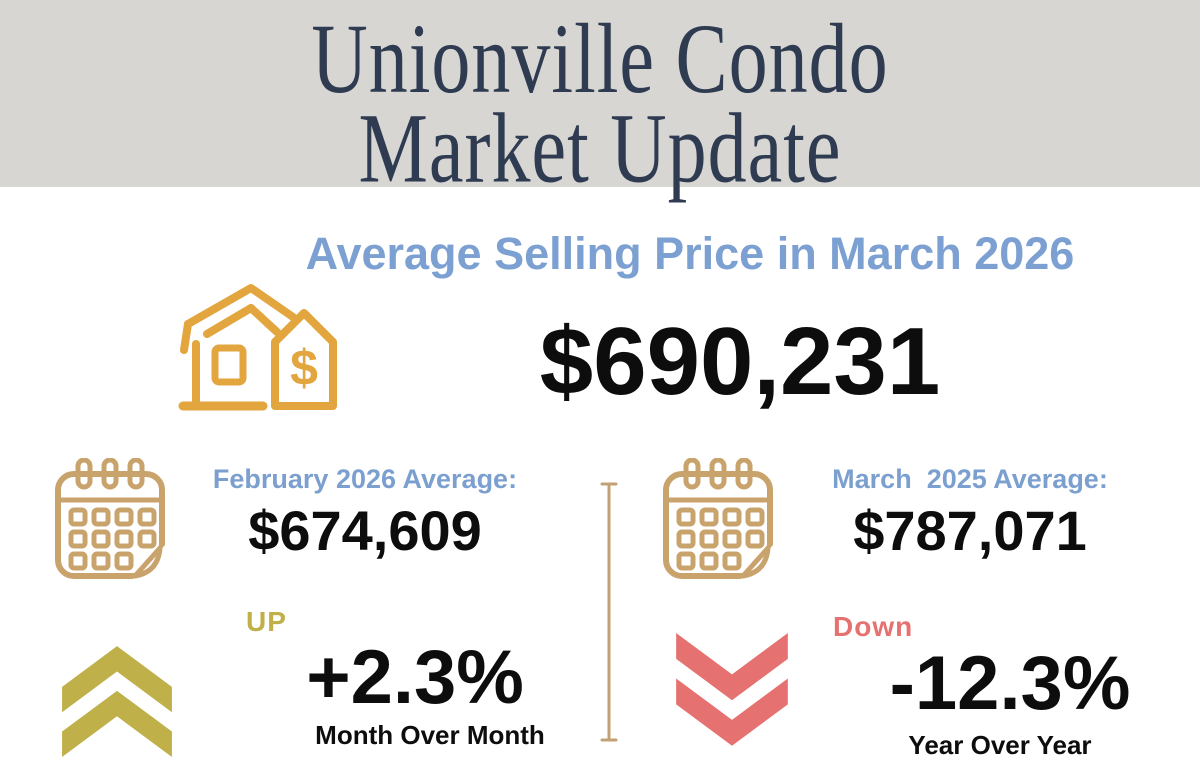 This screenshot has height=778, width=1200. I want to click on average-price-value: $690,231, so click(740, 361).